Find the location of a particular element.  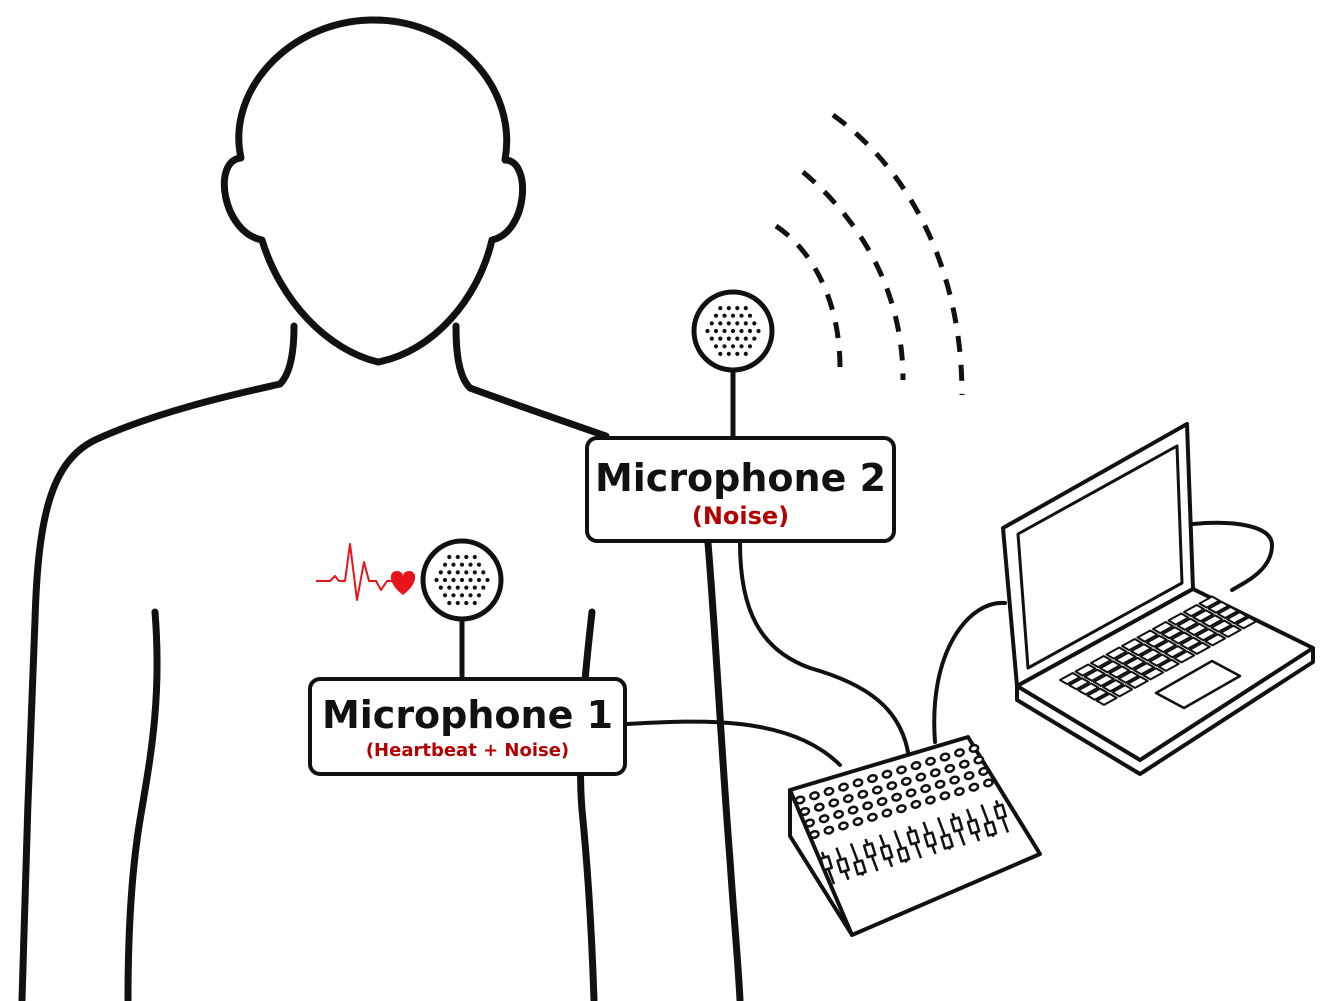

microphone-2-head is located at coordinates (733, 362).